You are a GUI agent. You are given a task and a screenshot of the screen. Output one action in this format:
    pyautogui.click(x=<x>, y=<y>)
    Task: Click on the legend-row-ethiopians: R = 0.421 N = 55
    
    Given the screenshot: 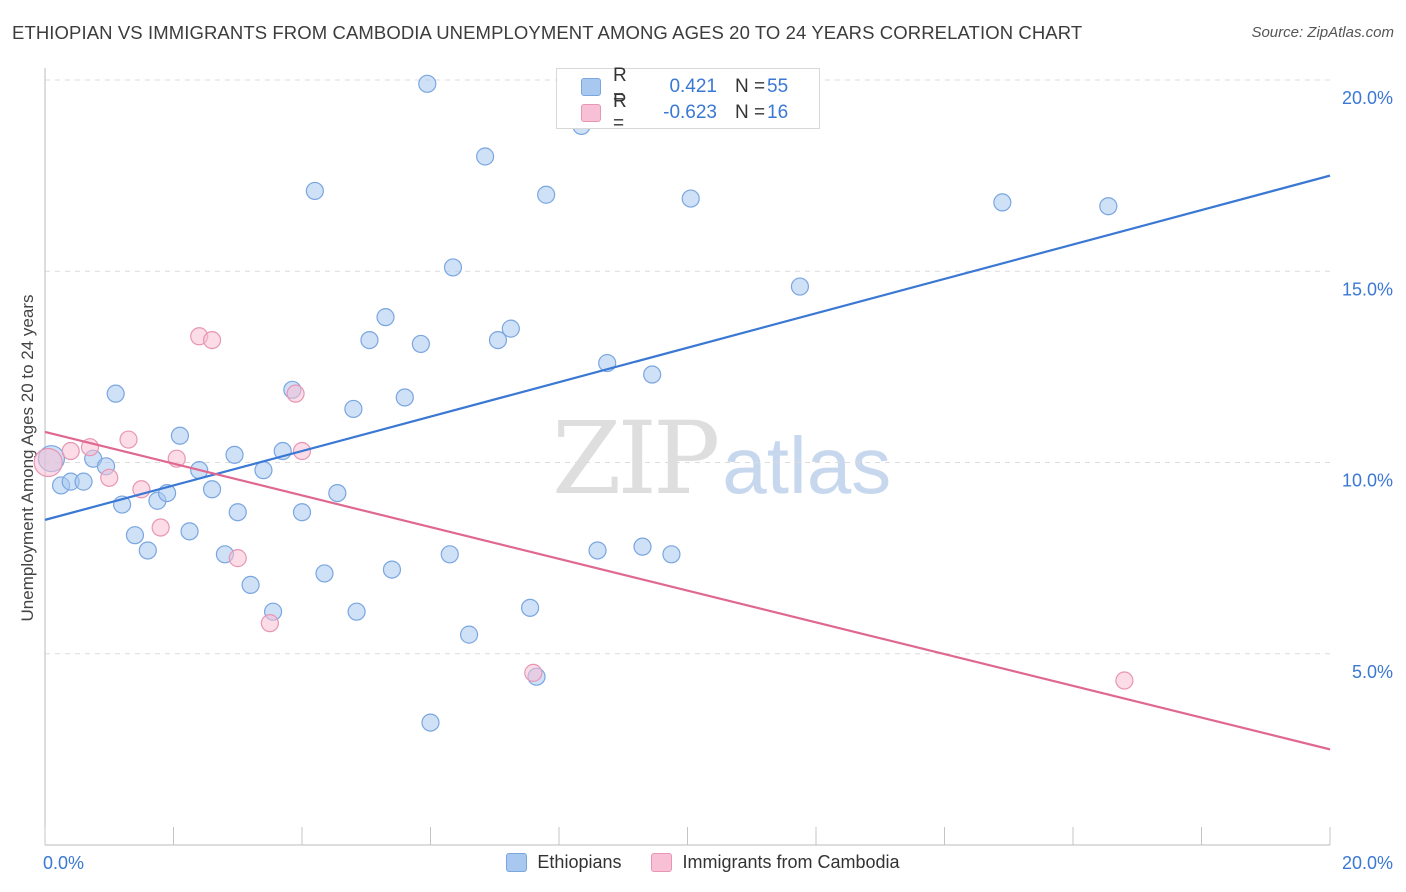 What is the action you would take?
    pyautogui.click(x=685, y=86)
    